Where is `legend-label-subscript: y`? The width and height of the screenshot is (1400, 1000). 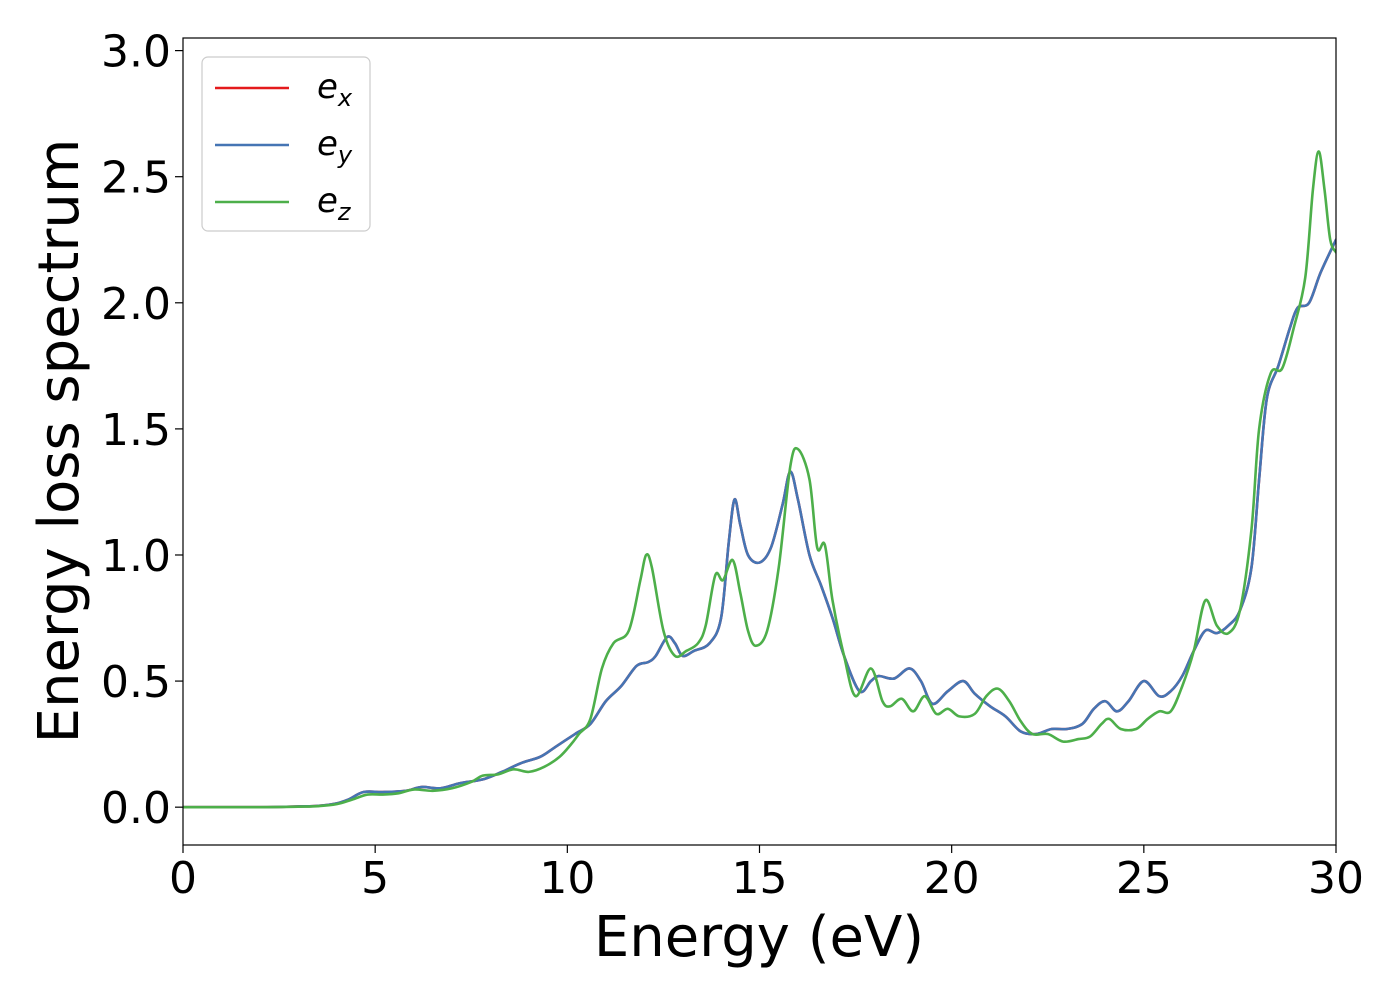 legend-label-subscript: y is located at coordinates (345, 155).